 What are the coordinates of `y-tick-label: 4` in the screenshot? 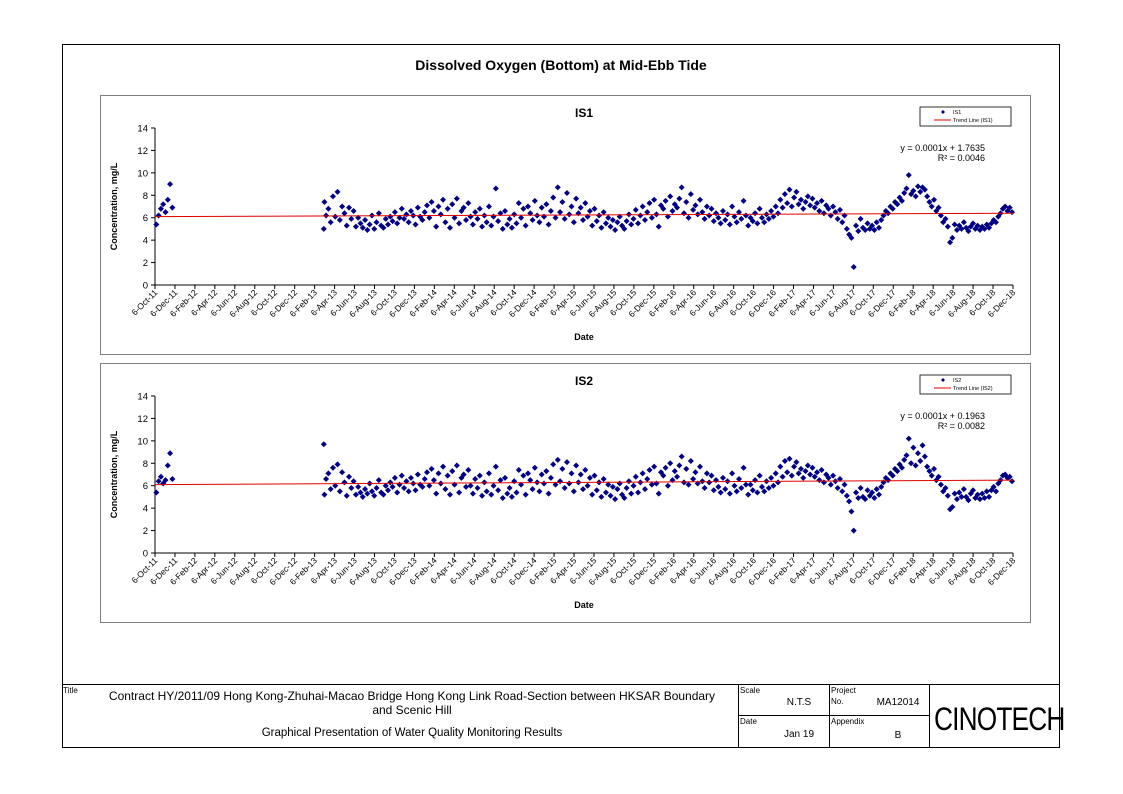 It's located at (145, 241).